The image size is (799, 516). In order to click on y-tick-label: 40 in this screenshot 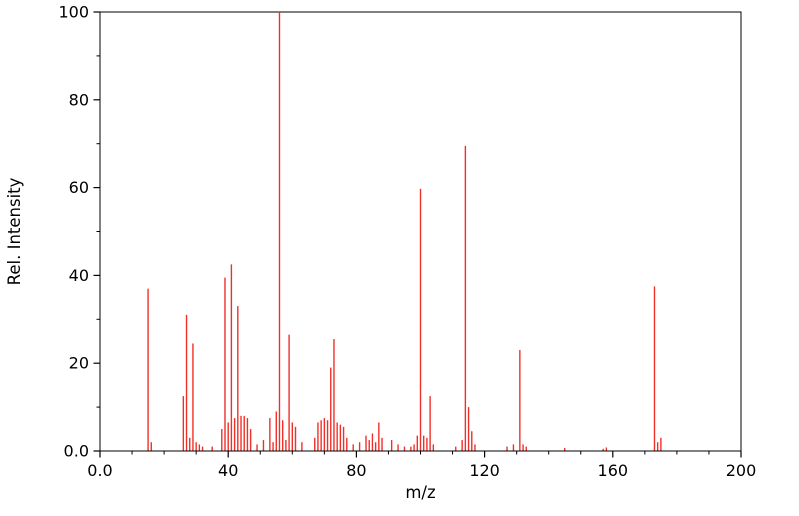, I will do `click(79, 275)`.